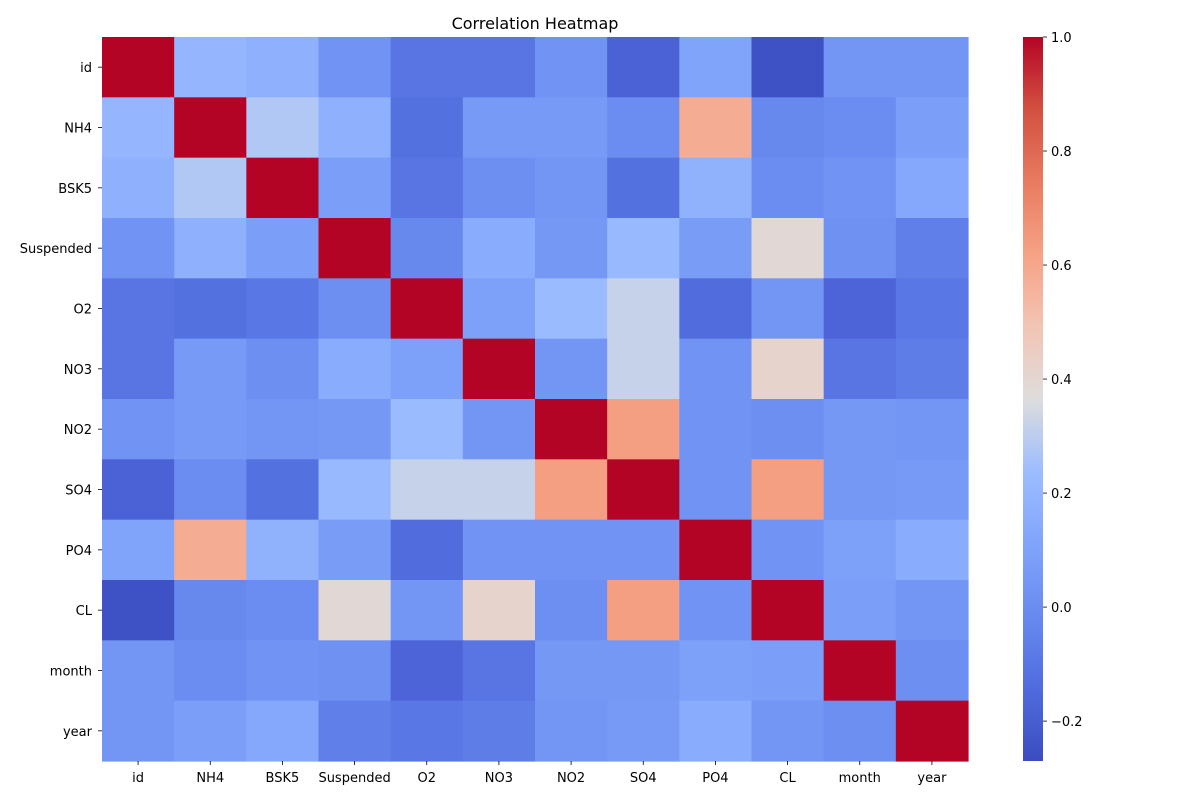 The width and height of the screenshot is (1200, 804). What do you see at coordinates (499, 490) in the screenshot?
I see `heatmap-cell-SO4-NO3` at bounding box center [499, 490].